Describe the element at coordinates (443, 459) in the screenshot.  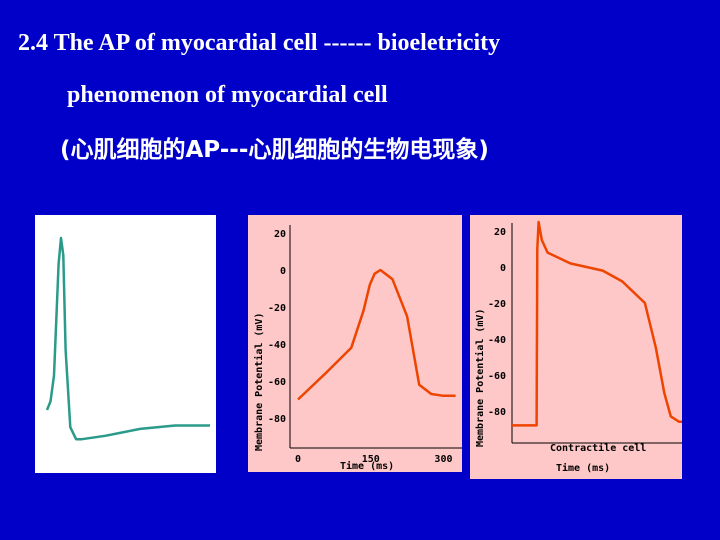
I see `x-tick-label: 300` at that location.